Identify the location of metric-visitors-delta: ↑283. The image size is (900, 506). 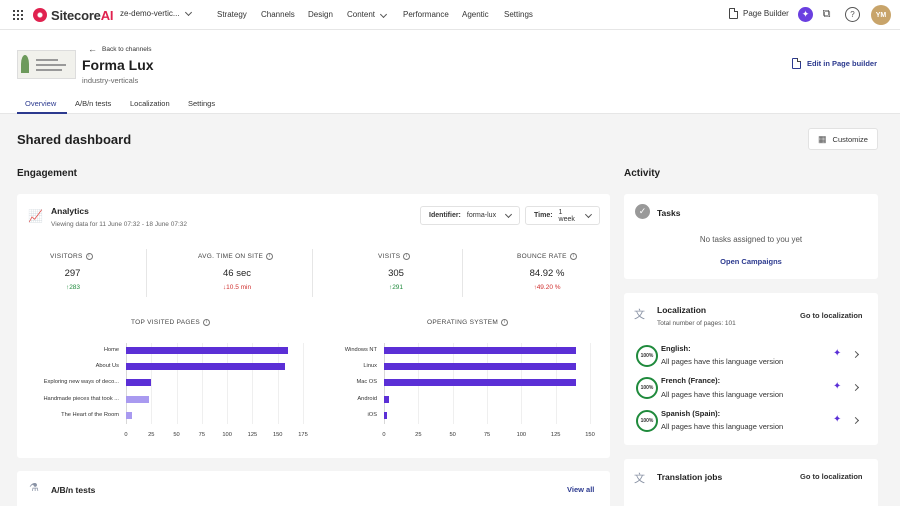
(73, 287).